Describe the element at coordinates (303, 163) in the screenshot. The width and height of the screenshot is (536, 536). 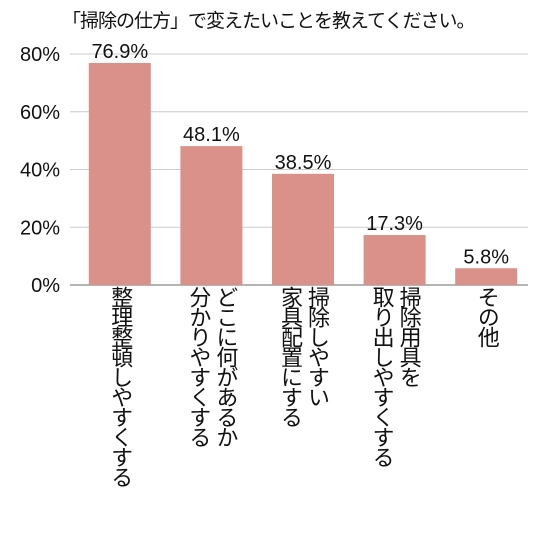
I see `data-label: 38.5%` at that location.